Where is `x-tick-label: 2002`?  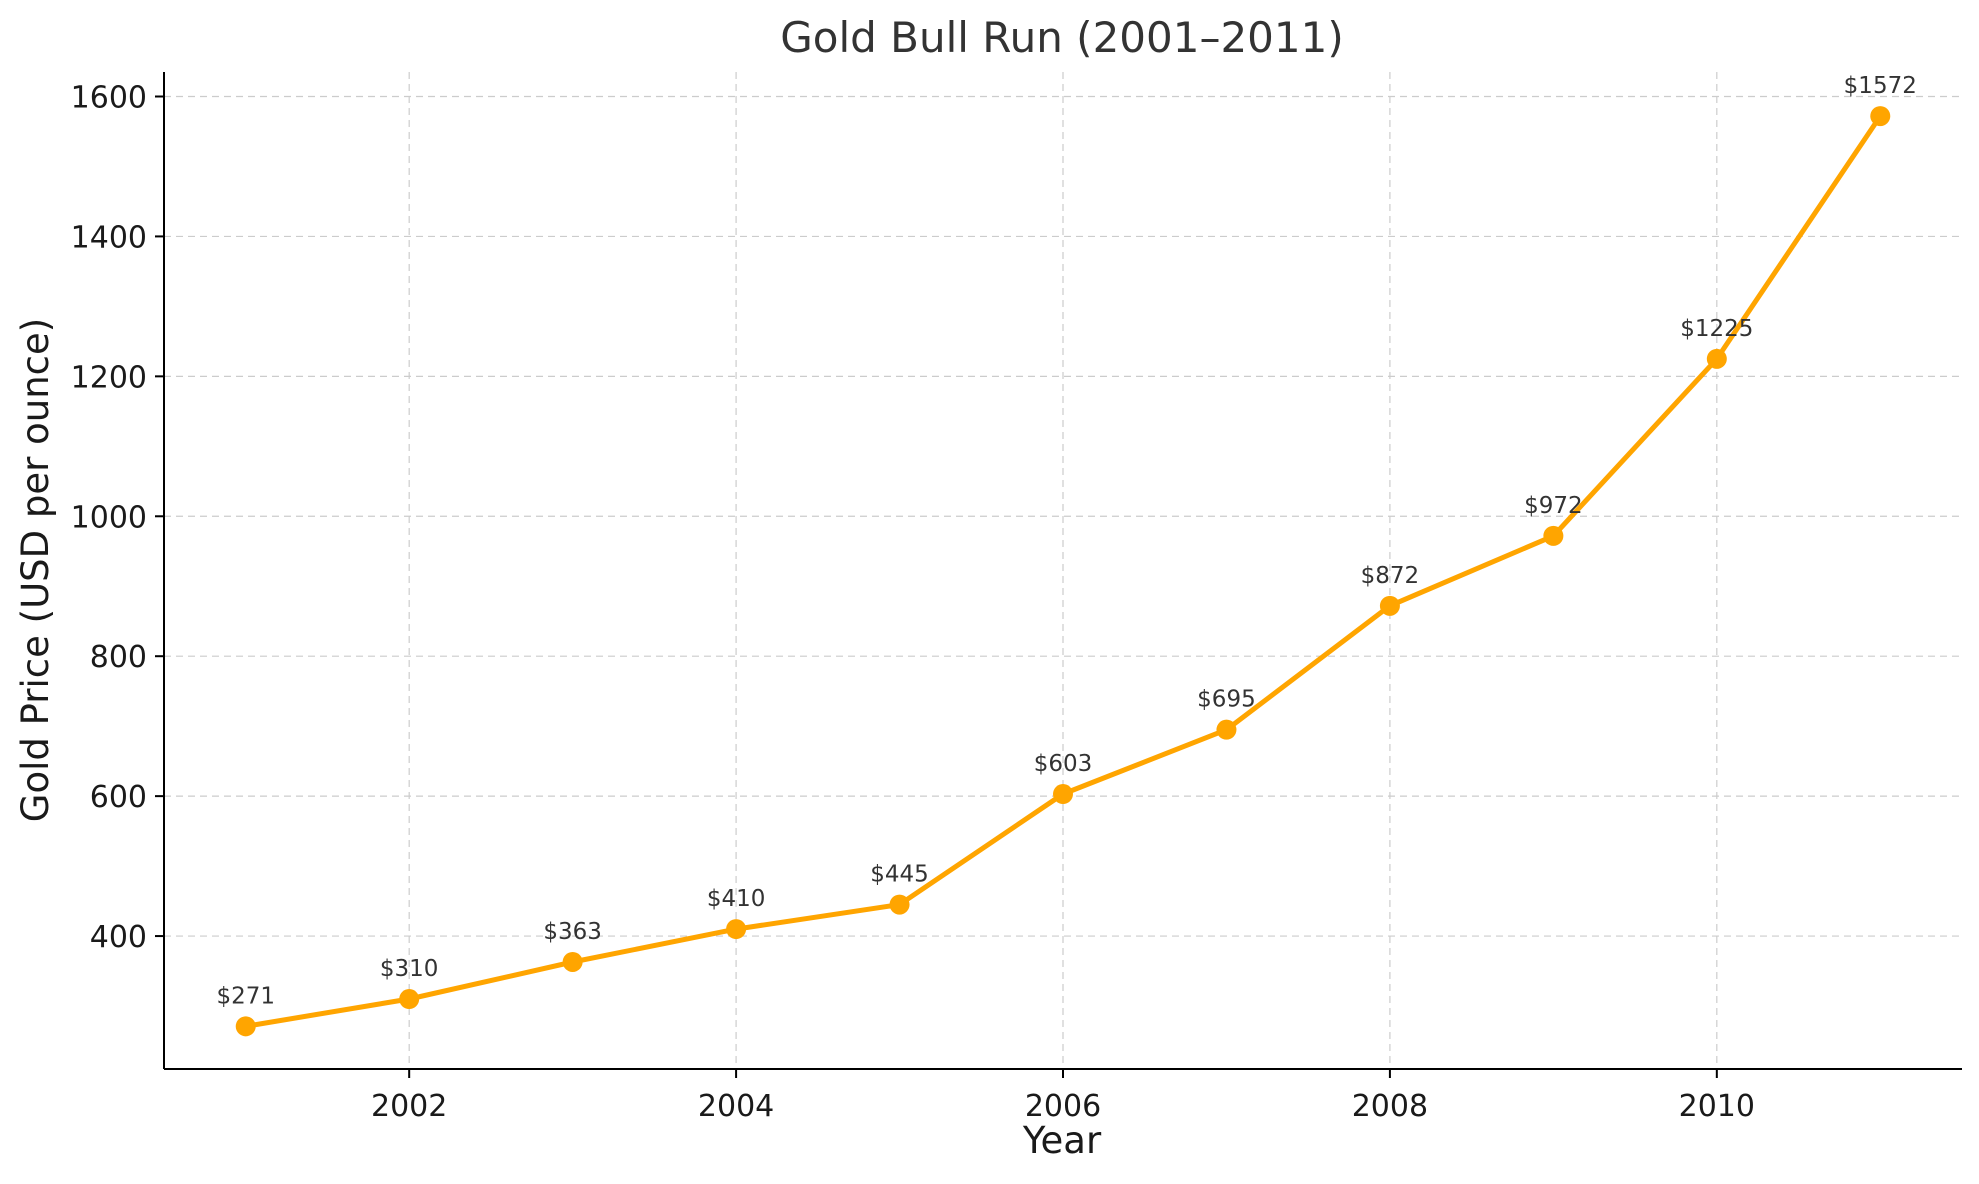 x-tick-label: 2002 is located at coordinates (409, 1106).